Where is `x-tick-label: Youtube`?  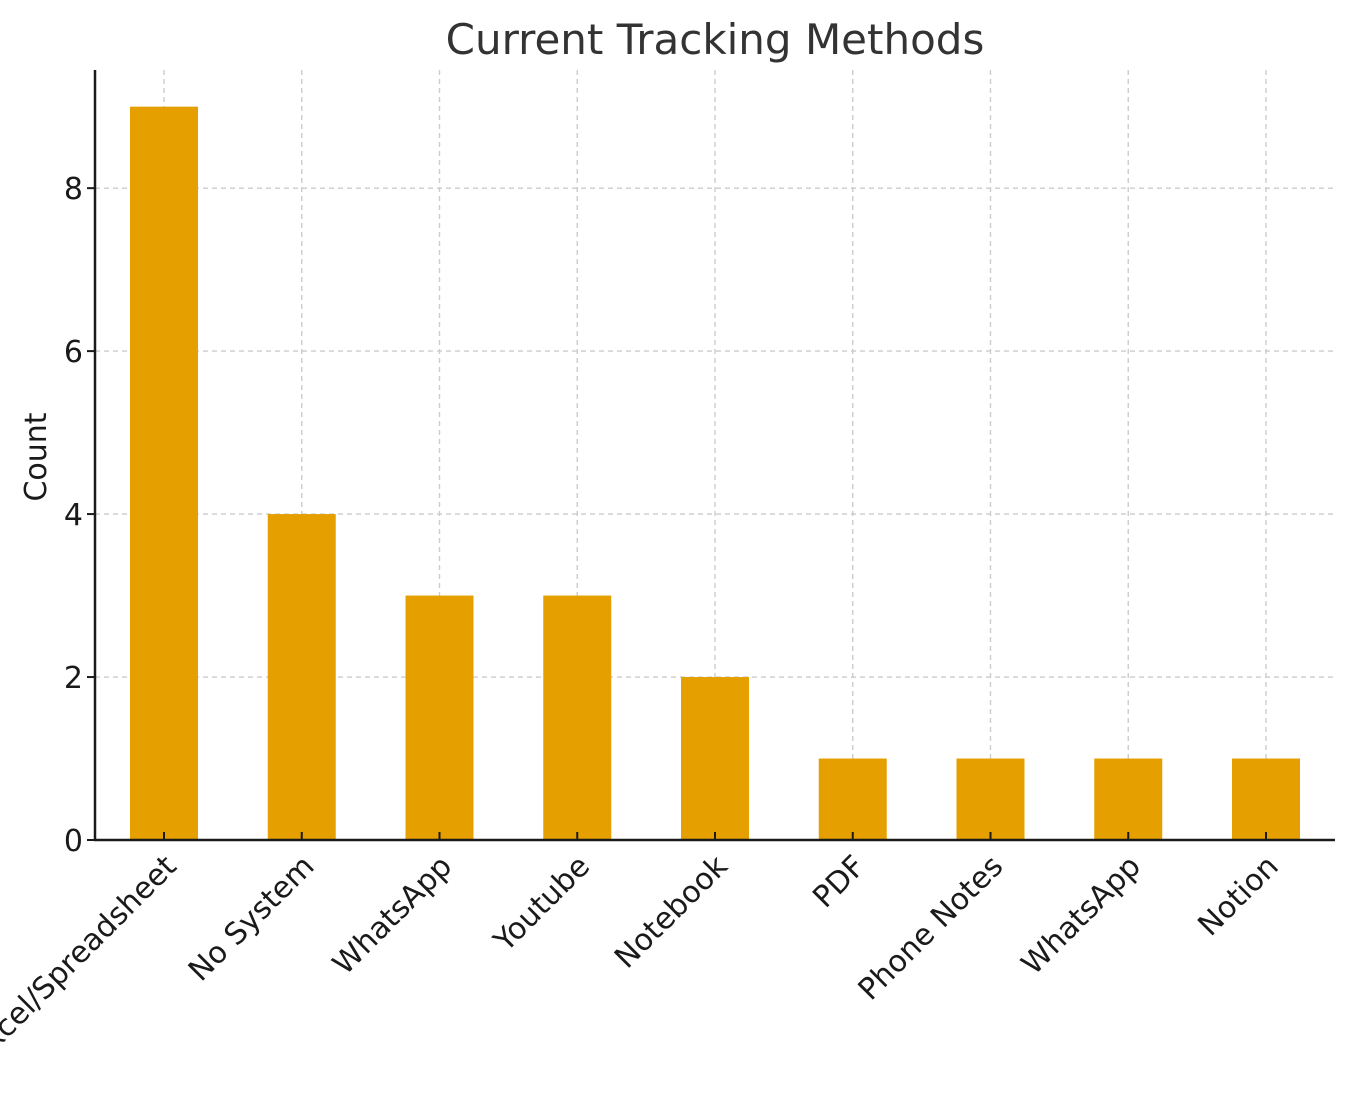 x-tick-label: Youtube is located at coordinates (542, 904).